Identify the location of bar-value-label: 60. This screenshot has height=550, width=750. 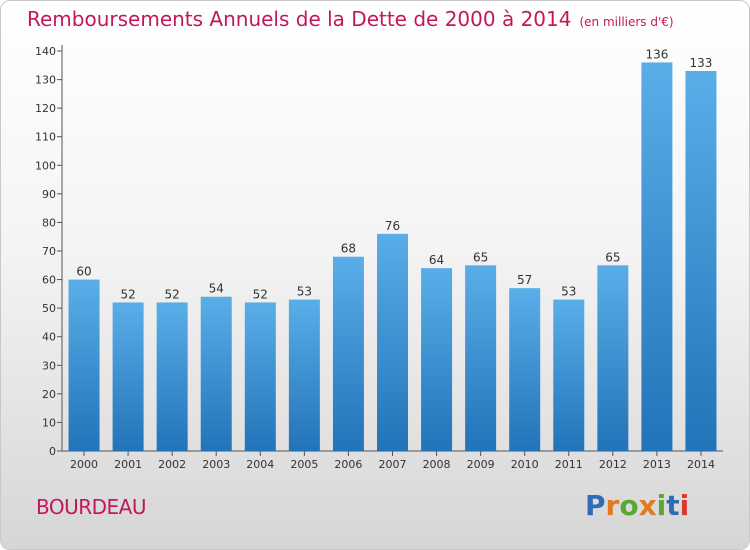
(83, 272).